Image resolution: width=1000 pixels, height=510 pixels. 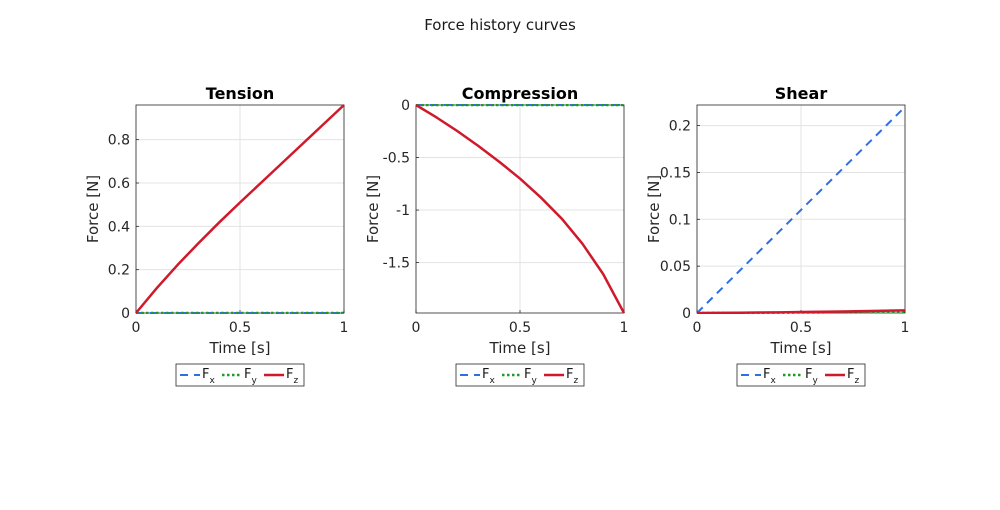 What do you see at coordinates (801, 93) in the screenshot?
I see `plot-title: Shear` at bounding box center [801, 93].